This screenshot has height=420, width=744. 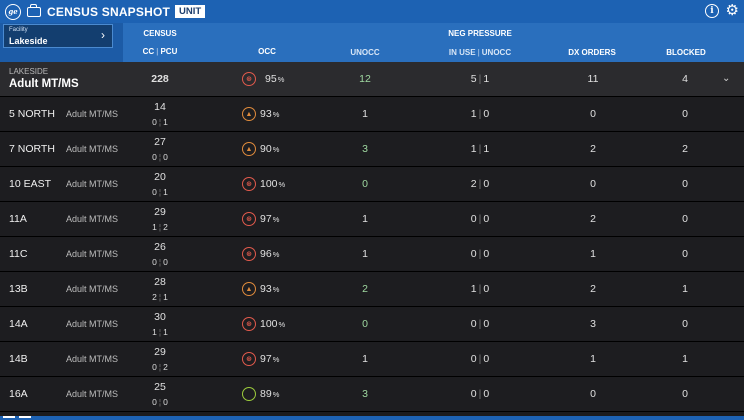 I want to click on cc-pcu: 1 ¦ 2, so click(x=160, y=227).